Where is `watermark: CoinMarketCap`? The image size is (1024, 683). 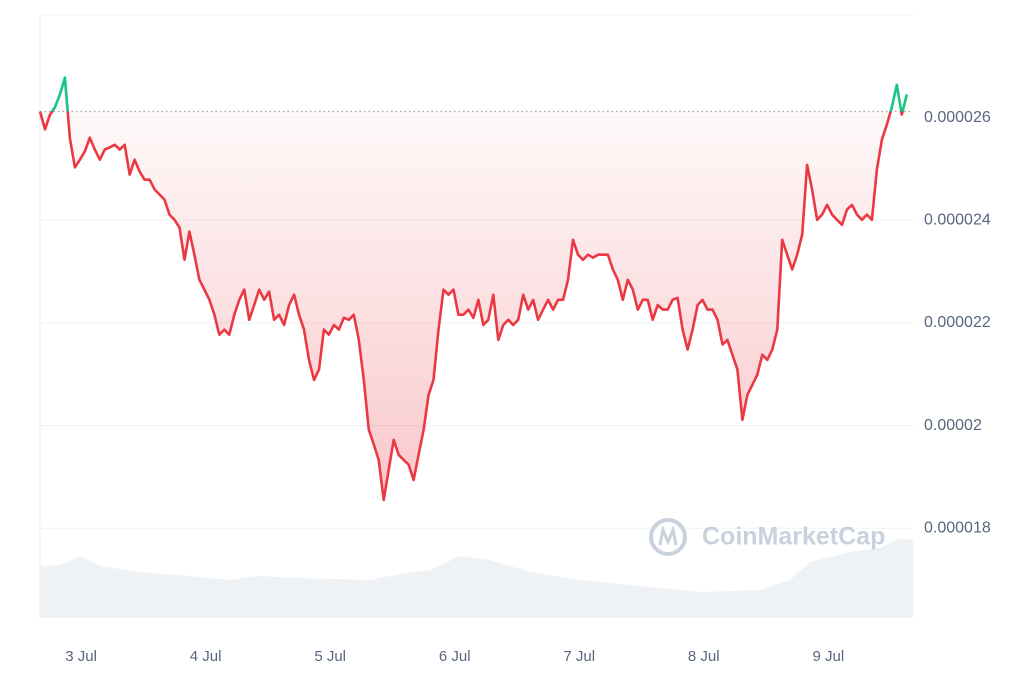 watermark: CoinMarketCap is located at coordinates (767, 537).